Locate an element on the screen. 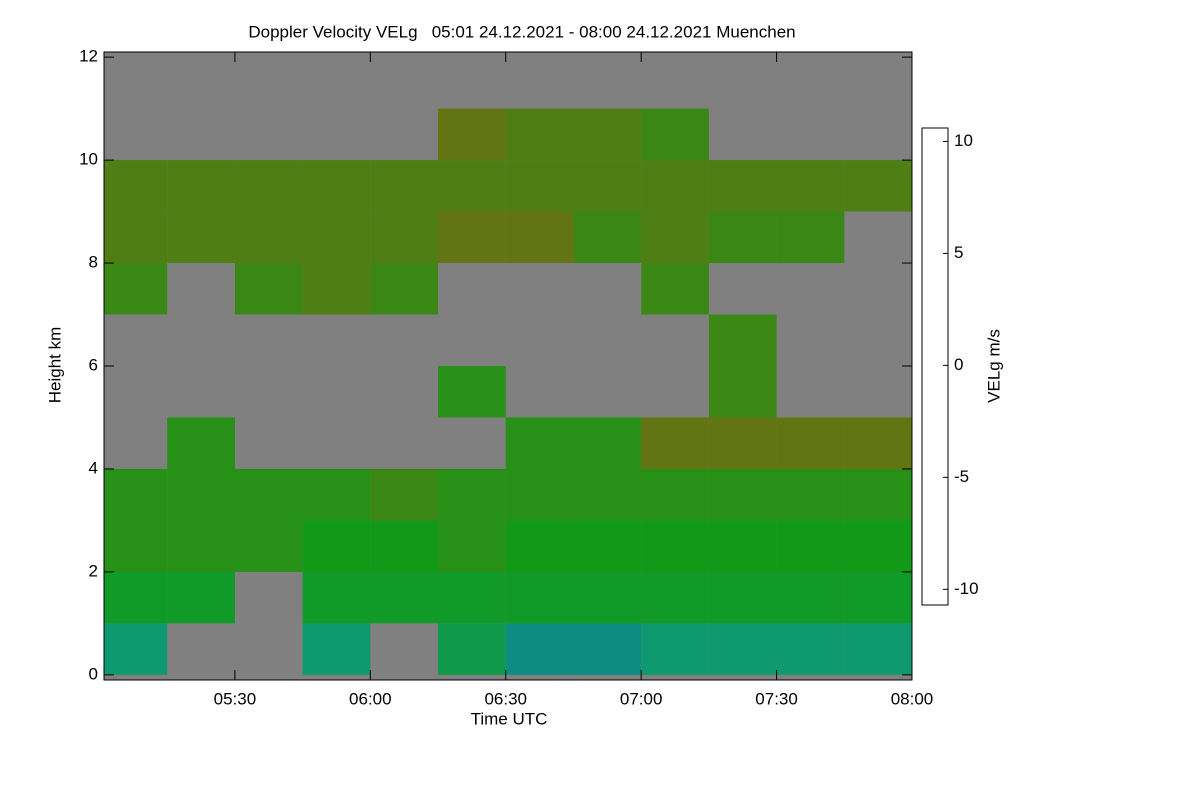 The height and width of the screenshot is (800, 1200). y-tick-label: 8 is located at coordinates (93, 262).